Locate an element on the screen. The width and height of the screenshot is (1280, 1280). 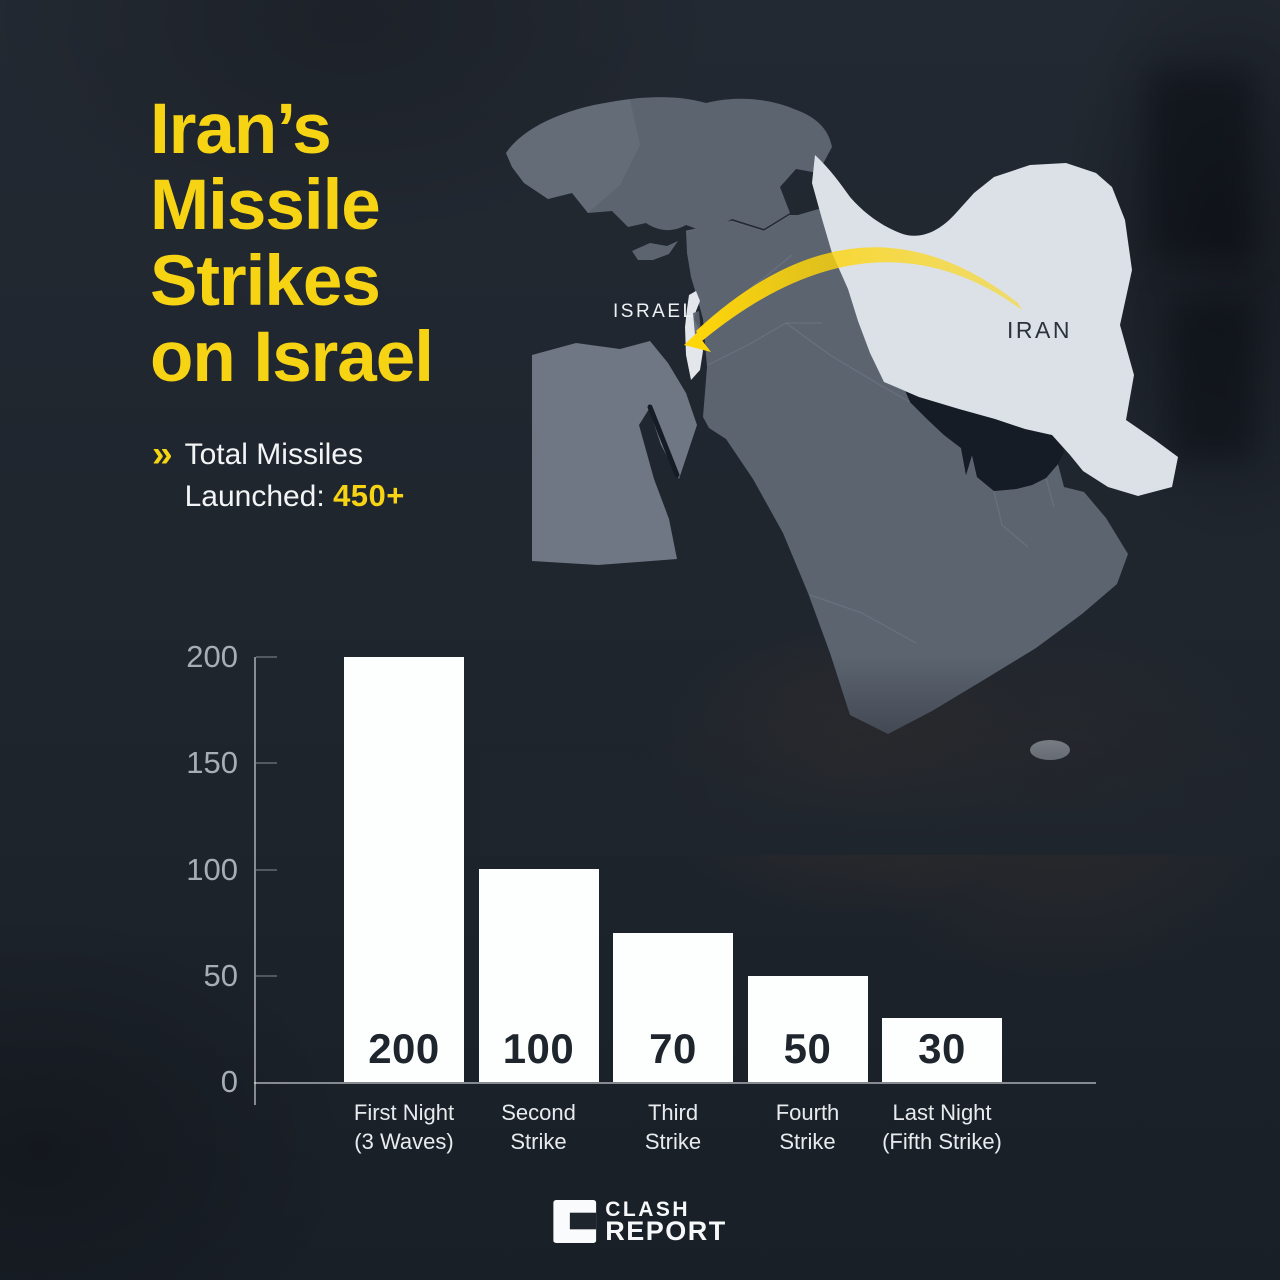
y-axis-tick-label: 200 is located at coordinates (212, 656).